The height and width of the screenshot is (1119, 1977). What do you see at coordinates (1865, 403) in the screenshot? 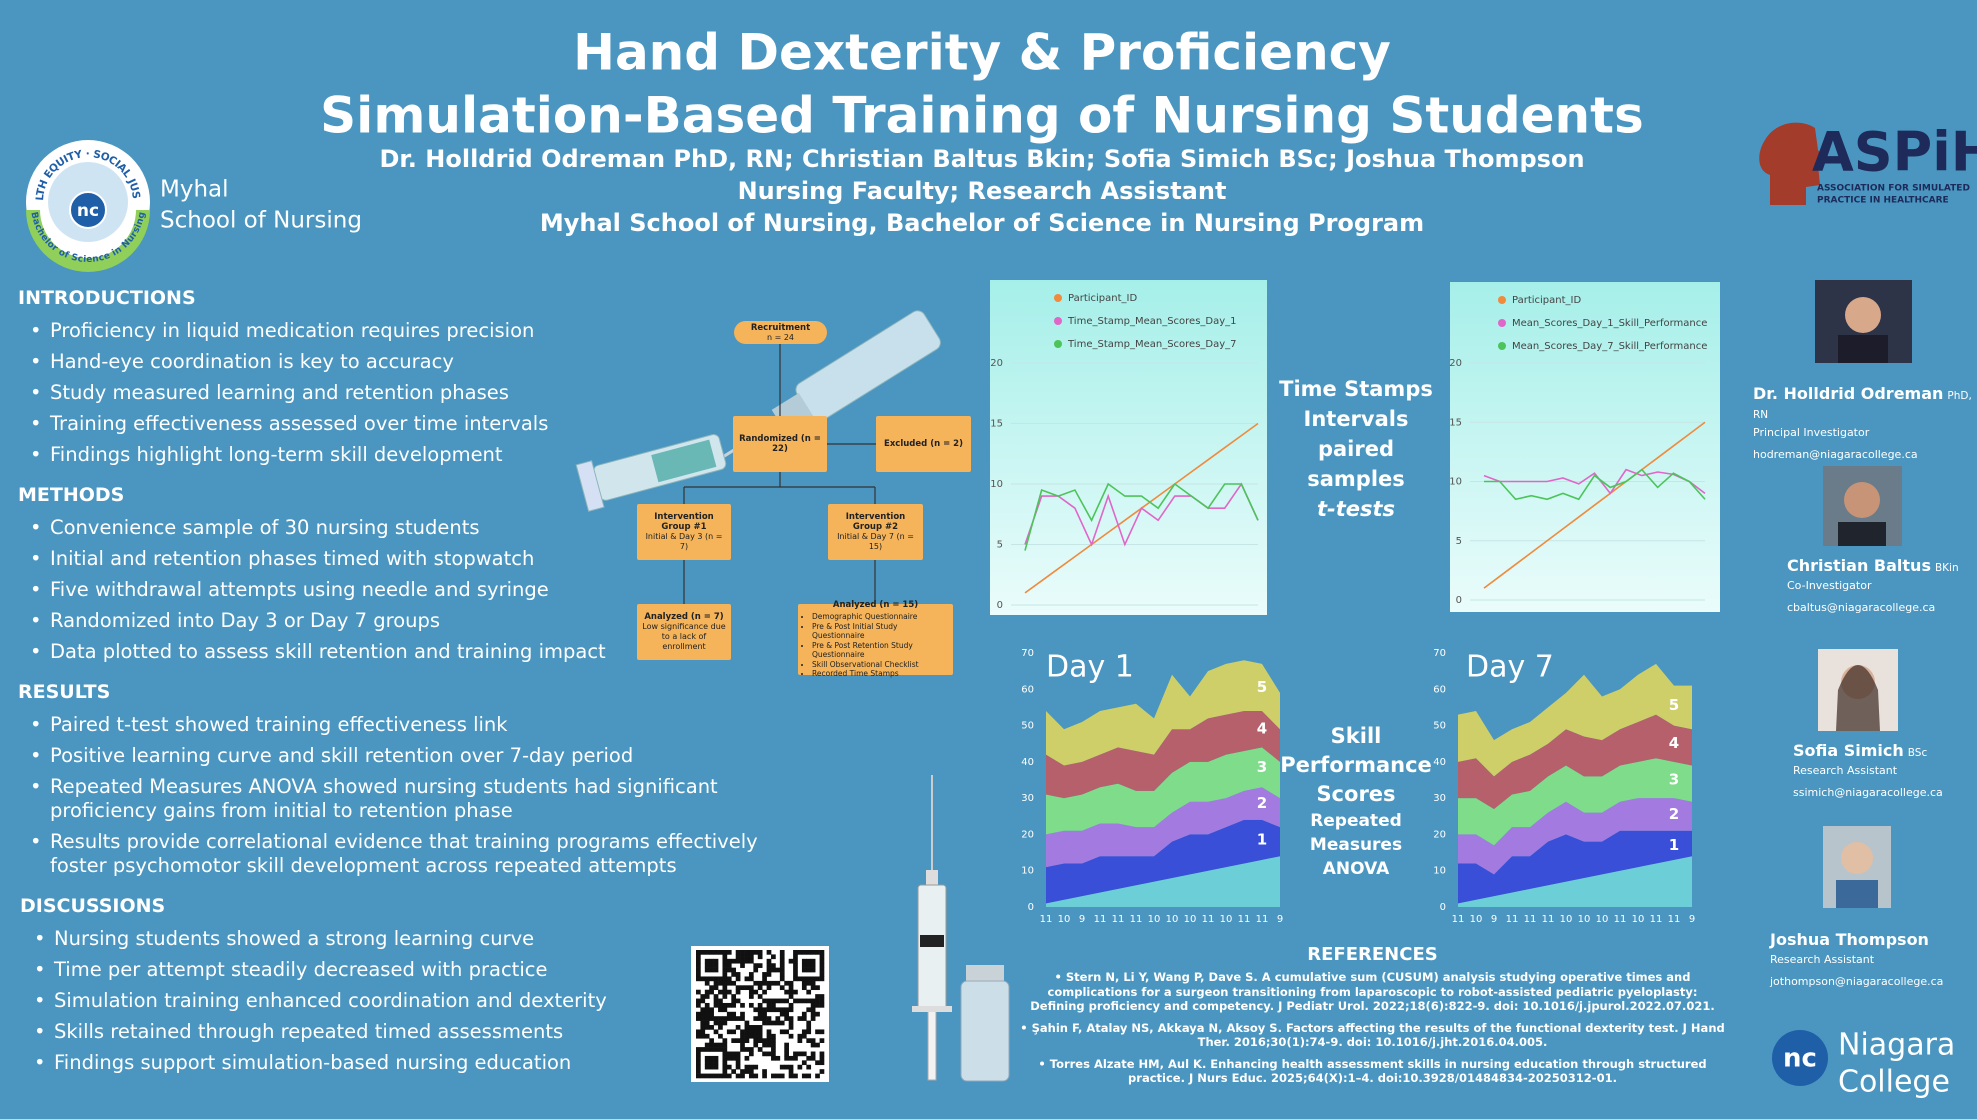
I see `member-name-line: Dr. Holldrid Odreman PhD, RN` at bounding box center [1865, 403].